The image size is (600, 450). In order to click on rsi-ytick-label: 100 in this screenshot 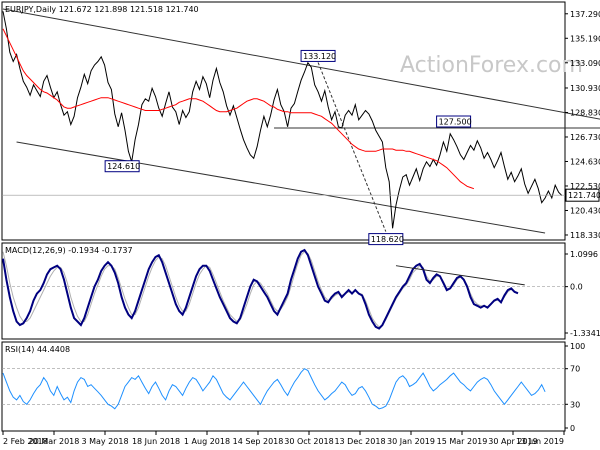, I will do `click(577, 346)`.